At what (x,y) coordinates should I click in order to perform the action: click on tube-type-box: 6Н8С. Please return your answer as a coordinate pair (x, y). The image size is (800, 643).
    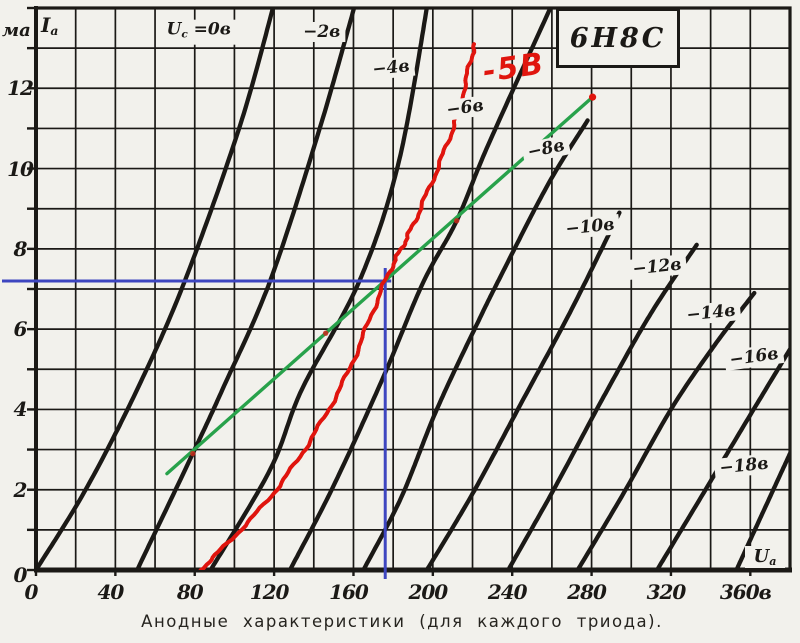
    Looking at the image, I should click on (618, 38).